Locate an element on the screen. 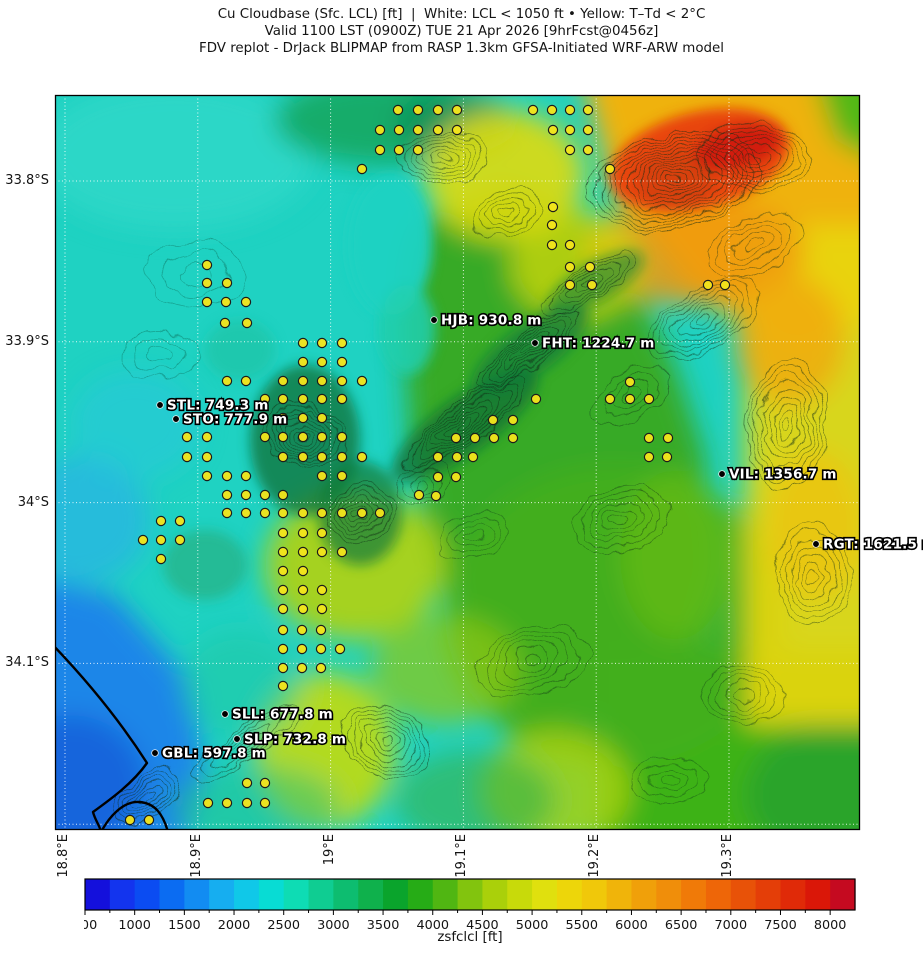  colorbar-label: zsfclcl [ft] is located at coordinates (470, 937).